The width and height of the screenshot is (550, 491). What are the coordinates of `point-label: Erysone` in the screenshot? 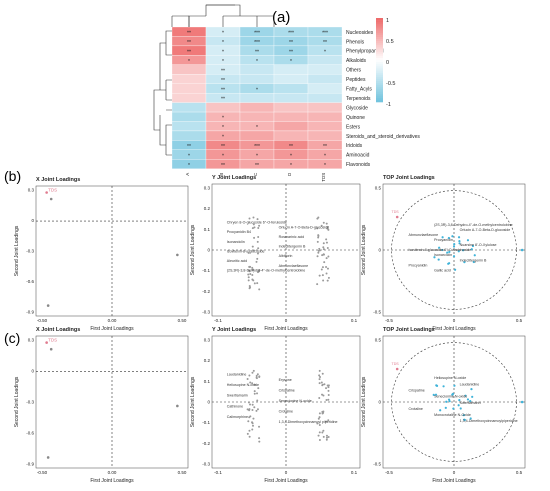 It's located at (285, 380).